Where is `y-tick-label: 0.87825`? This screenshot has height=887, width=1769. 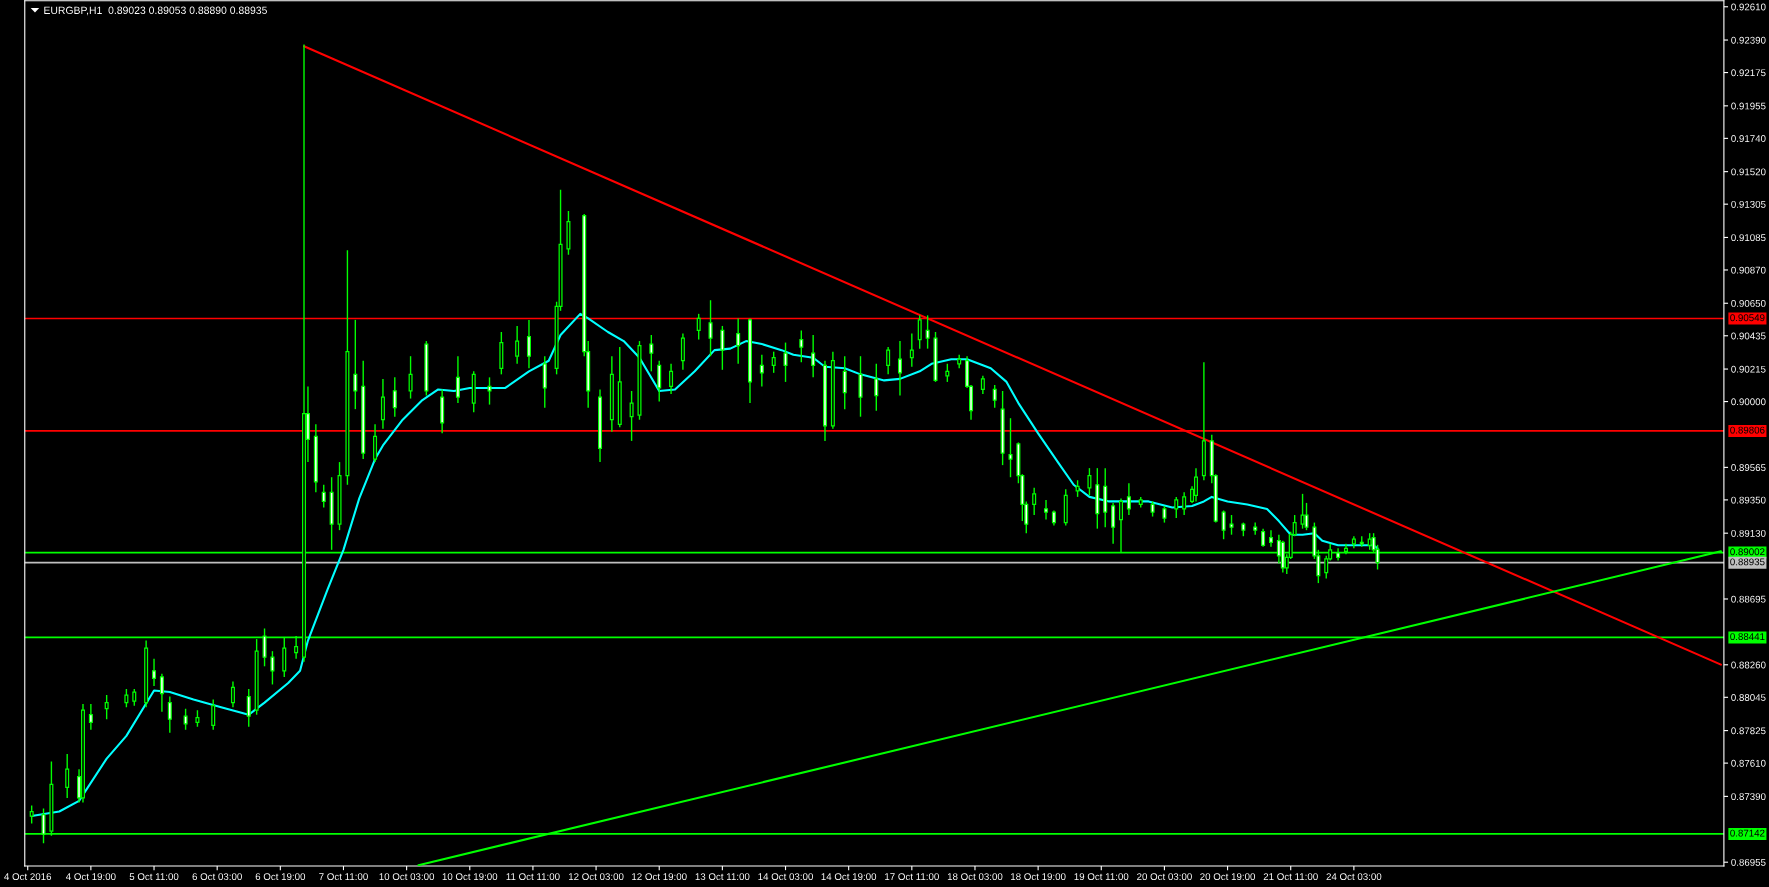
y-tick-label: 0.87825 is located at coordinates (1748, 731).